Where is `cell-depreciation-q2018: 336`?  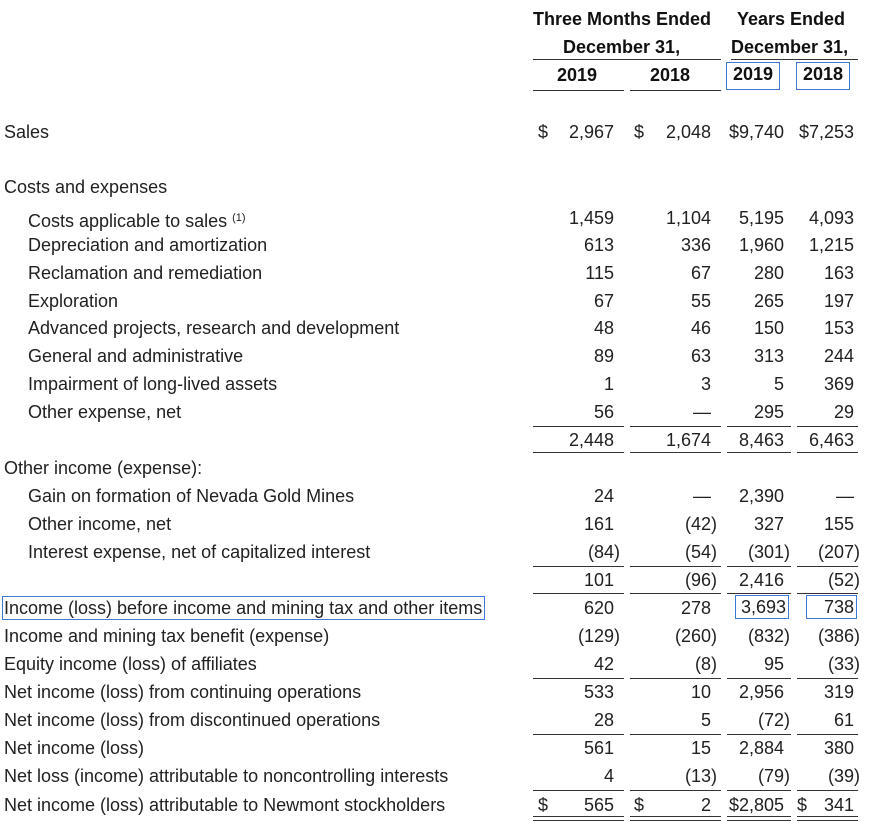 cell-depreciation-q2018: 336 is located at coordinates (695, 245).